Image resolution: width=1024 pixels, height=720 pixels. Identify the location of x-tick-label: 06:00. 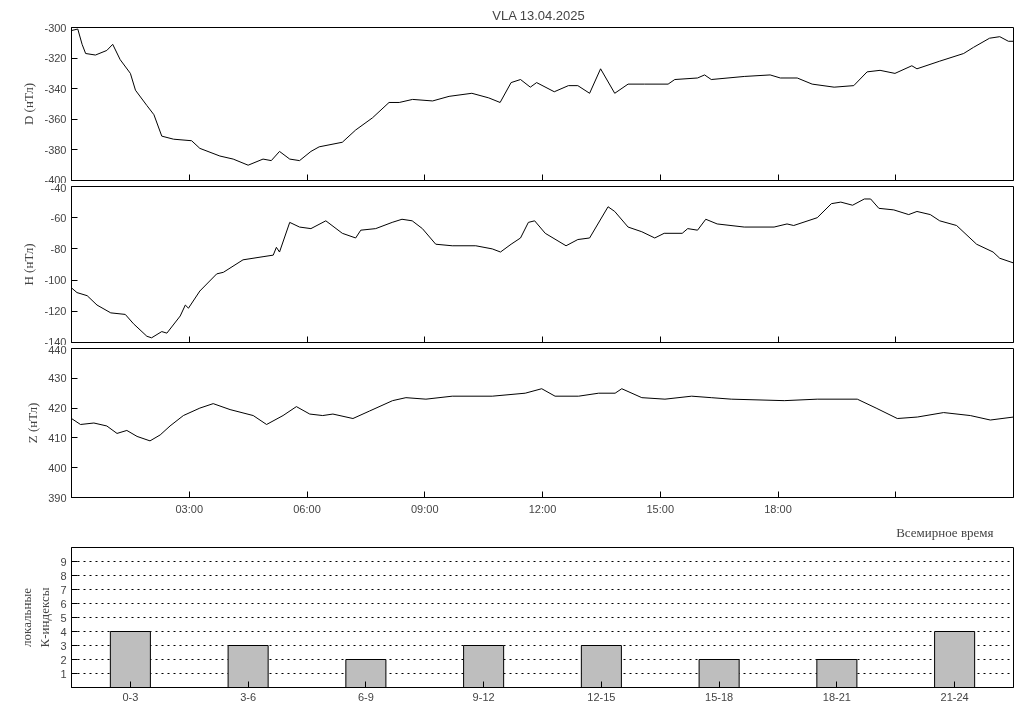
(307, 508).